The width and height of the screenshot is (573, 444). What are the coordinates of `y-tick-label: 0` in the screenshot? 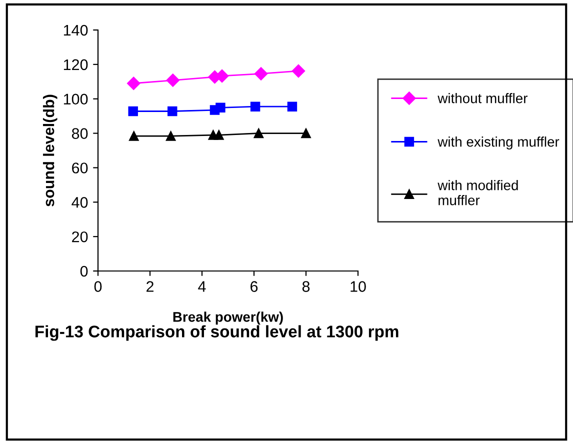 It's located at (84, 271).